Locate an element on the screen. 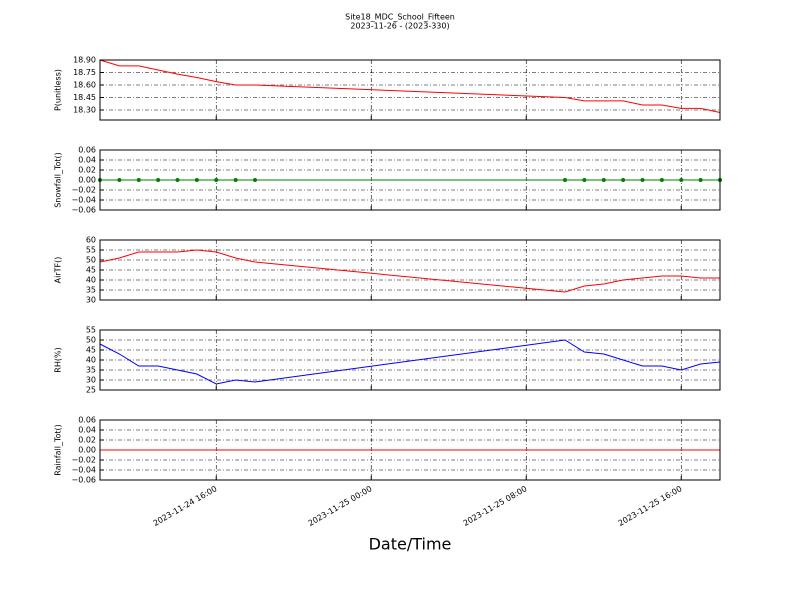 The height and width of the screenshot is (600, 800). y-axis-label: RH(%) is located at coordinates (58, 359).